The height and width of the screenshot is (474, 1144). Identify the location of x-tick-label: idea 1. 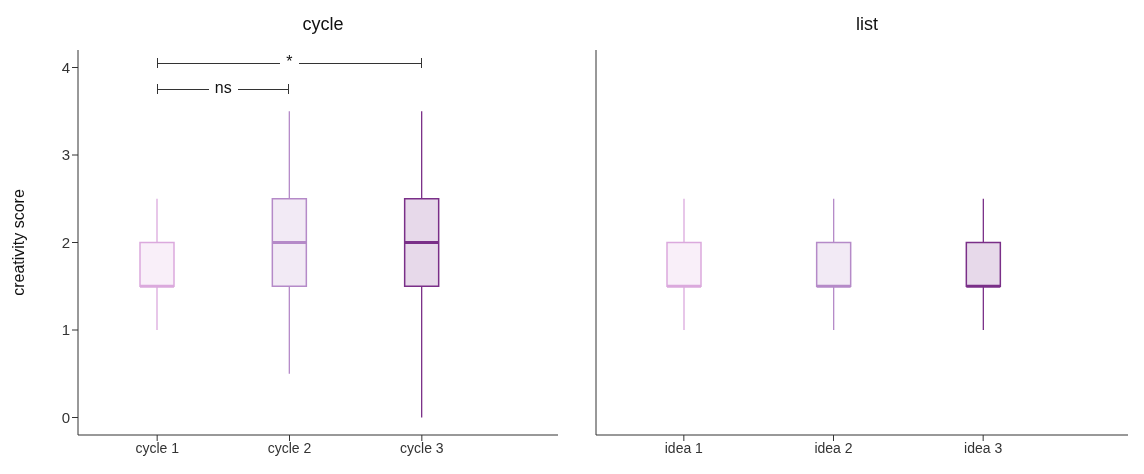
(684, 447).